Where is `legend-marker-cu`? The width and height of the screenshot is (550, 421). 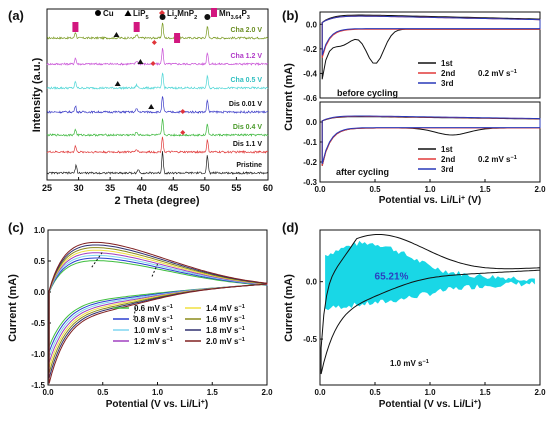
legend-marker-cu is located at coordinates (98, 13).